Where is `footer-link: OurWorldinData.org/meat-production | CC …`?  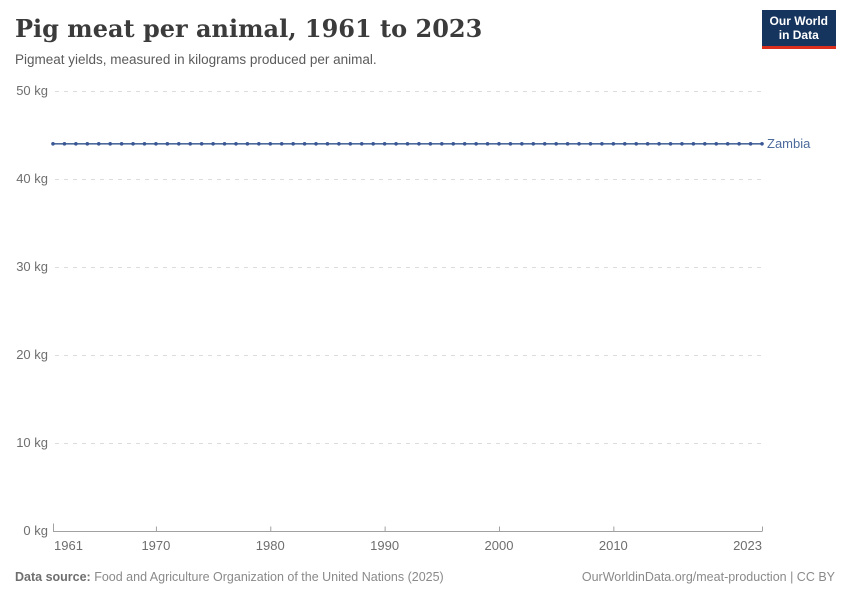 footer-link: OurWorldinData.org/meat-production | CC … is located at coordinates (708, 577).